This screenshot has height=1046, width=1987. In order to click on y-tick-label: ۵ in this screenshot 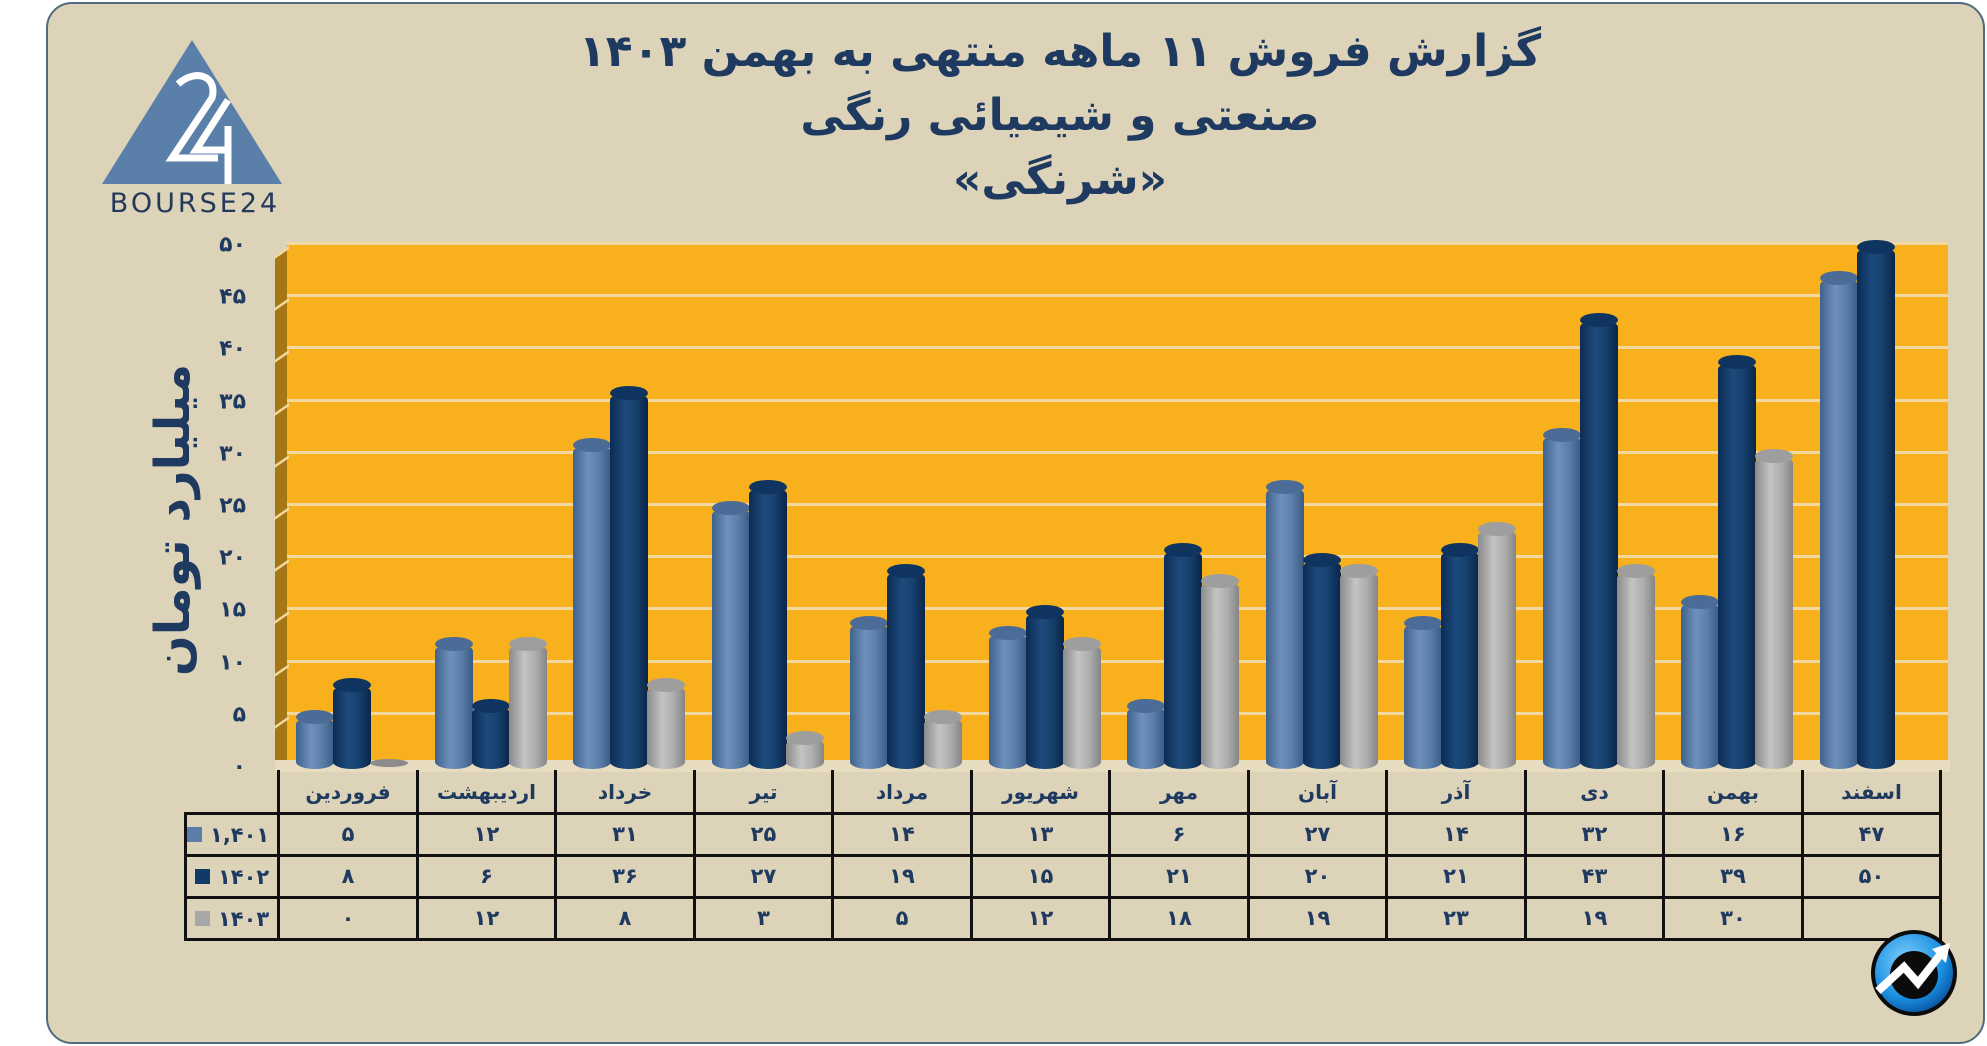, I will do `click(239, 715)`.